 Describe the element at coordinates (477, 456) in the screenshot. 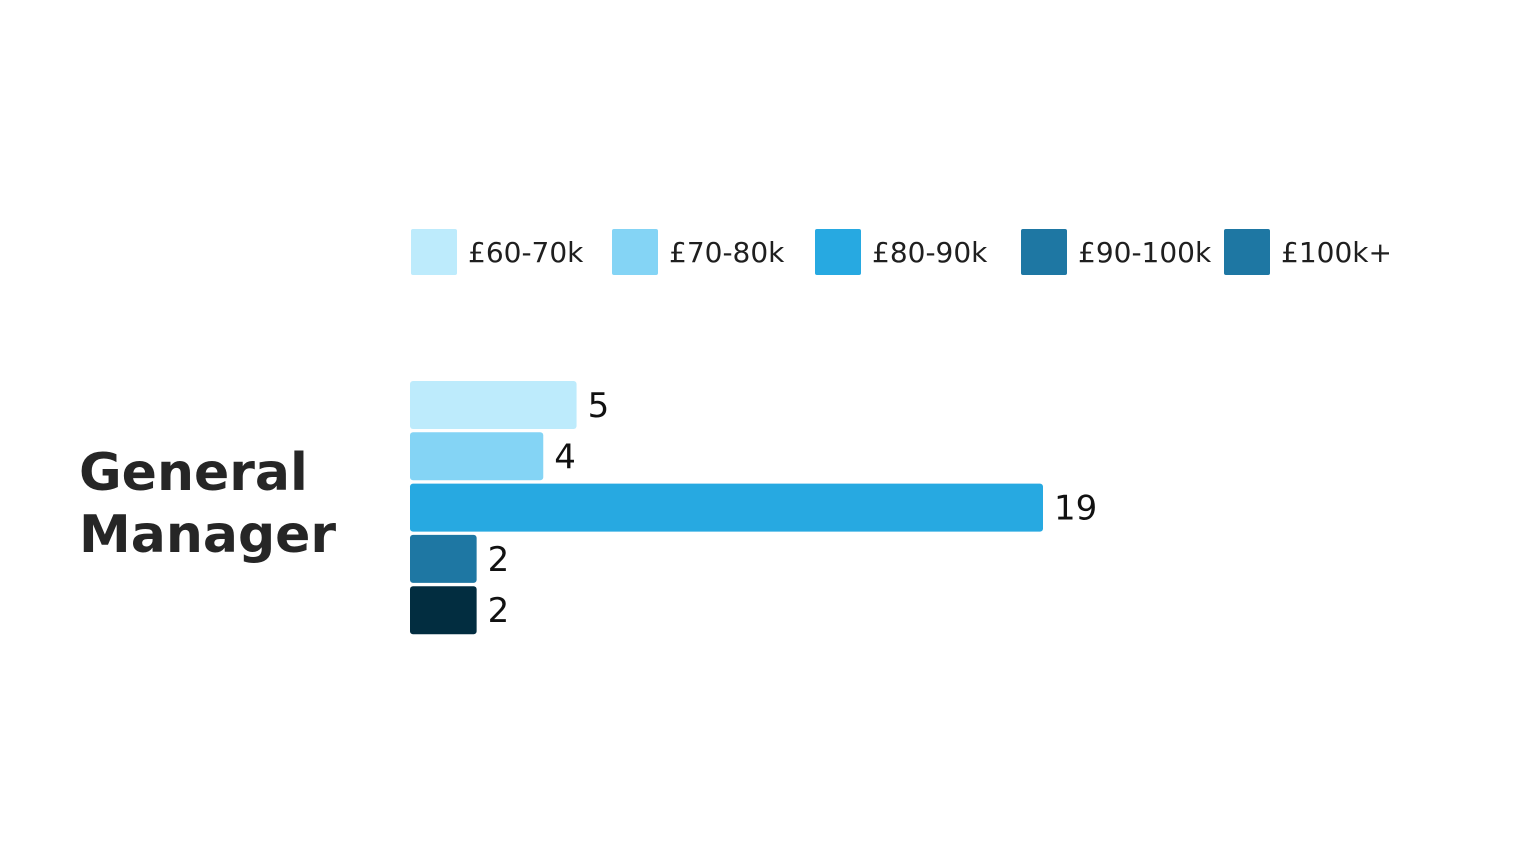

I see `bar-70-80k` at that location.